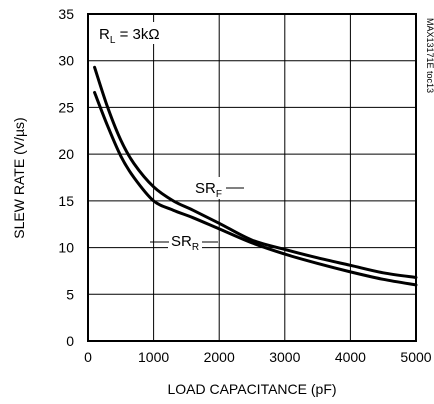 This screenshot has height=404, width=434. Describe the element at coordinates (219, 194) in the screenshot. I see `srf-sub: F` at that location.